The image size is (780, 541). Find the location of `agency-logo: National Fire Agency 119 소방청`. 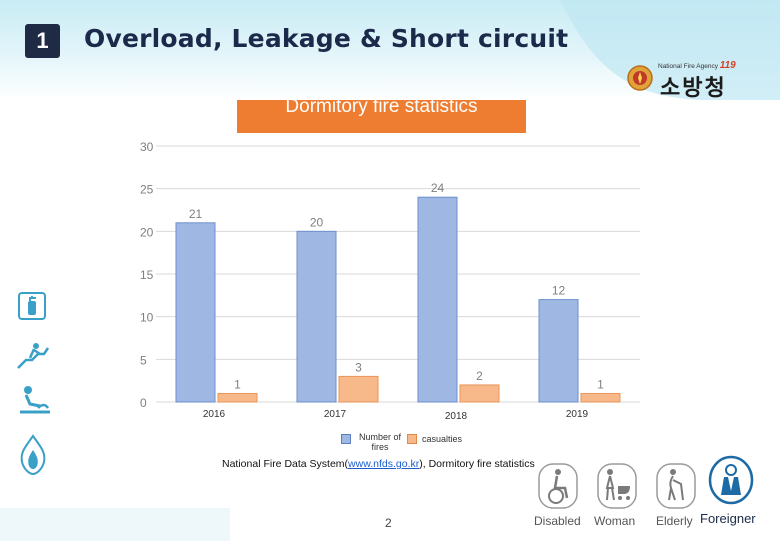

agency-logo: National Fire Agency 119 소방청 is located at coordinates (681, 79).